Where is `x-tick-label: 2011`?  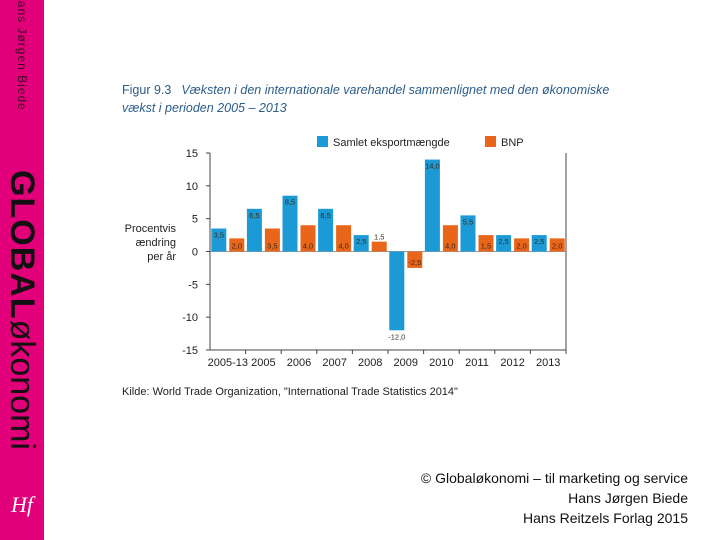
x-tick-label: 2011 is located at coordinates (477, 363).